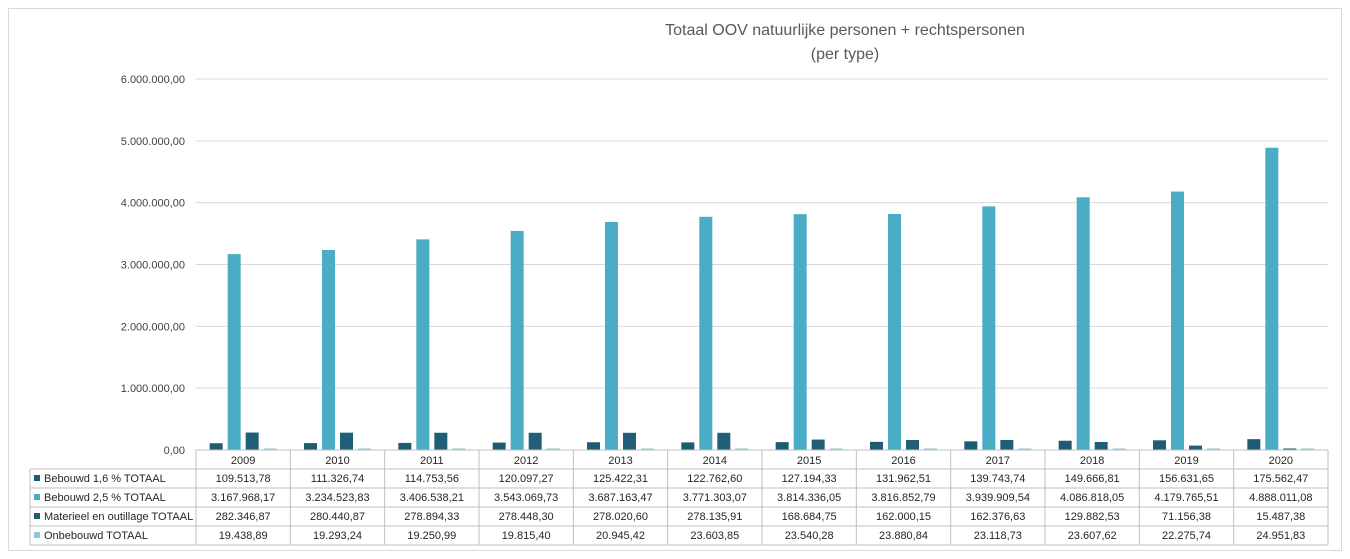 The image size is (1350, 559). What do you see at coordinates (174, 451) in the screenshot?
I see `y-tick-label: 0,00` at bounding box center [174, 451].